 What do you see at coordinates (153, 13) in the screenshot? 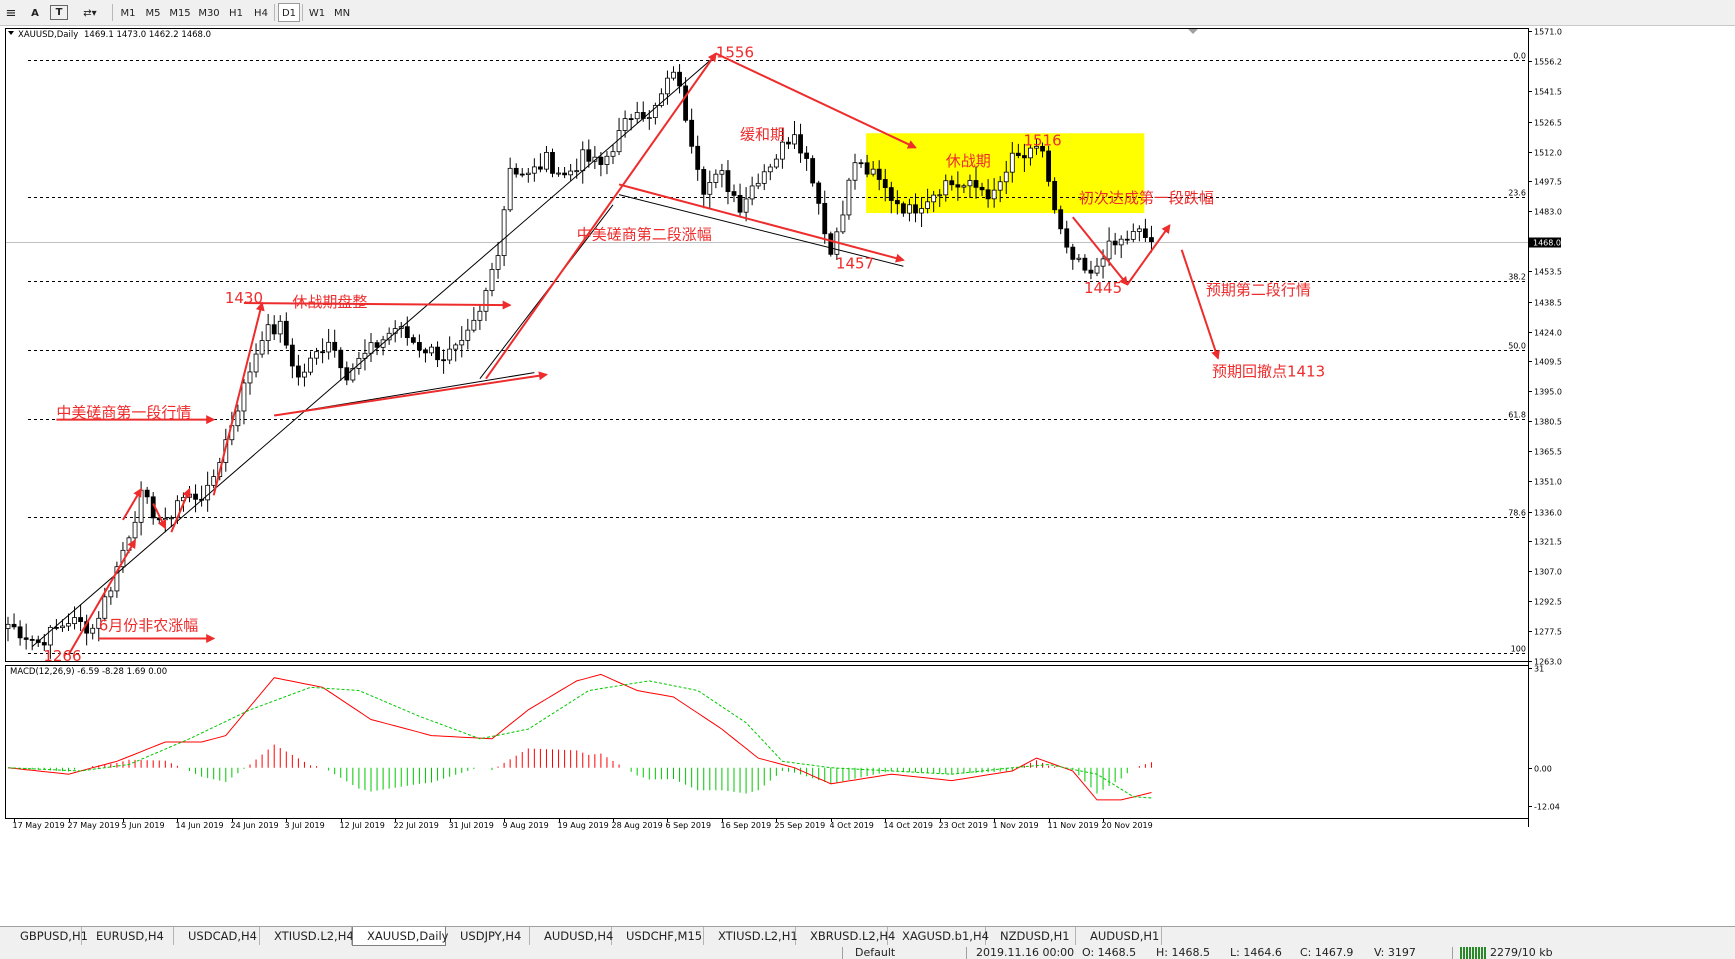
I see `timeframe-m5: M5` at bounding box center [153, 13].